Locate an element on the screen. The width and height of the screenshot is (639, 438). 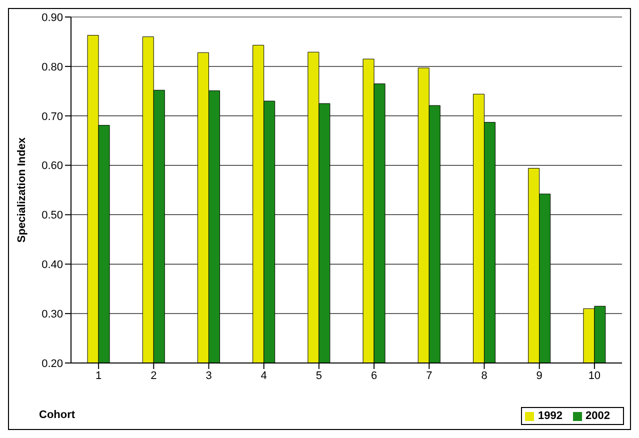
x-tick-label: 6 is located at coordinates (374, 376).